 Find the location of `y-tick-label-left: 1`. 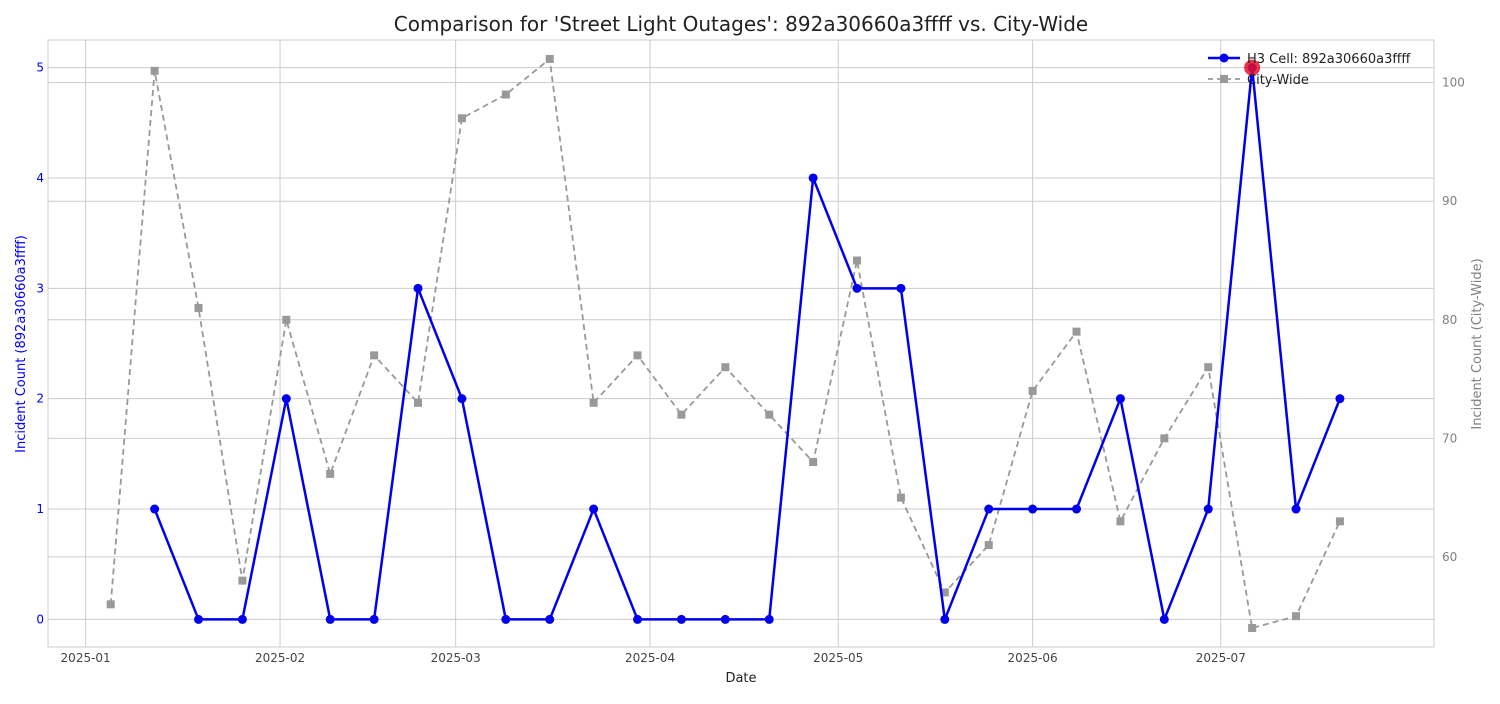

y-tick-label-left: 1 is located at coordinates (40, 509).